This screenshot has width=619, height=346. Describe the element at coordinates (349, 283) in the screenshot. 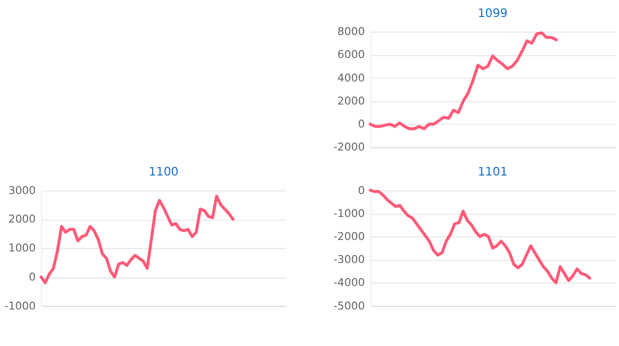

I see `y-tick-label: -4000` at that location.